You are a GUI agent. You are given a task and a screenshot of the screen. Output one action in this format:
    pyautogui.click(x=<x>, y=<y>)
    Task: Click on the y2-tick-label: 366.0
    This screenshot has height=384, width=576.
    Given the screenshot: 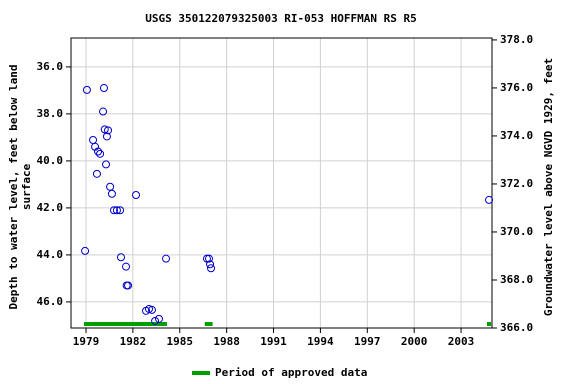 What is the action you would take?
    pyautogui.click(x=516, y=327)
    